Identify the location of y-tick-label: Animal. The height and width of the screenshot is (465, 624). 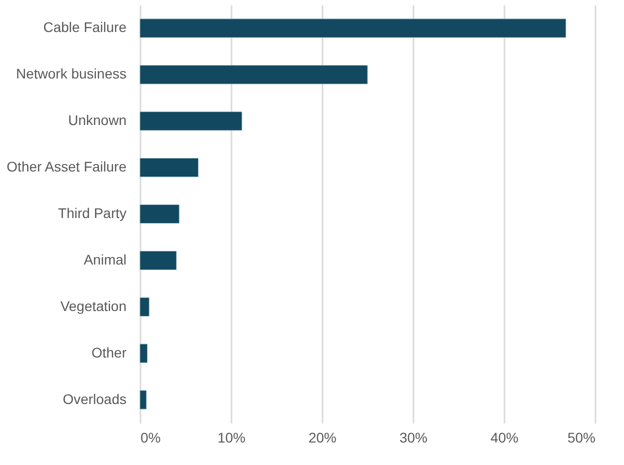
(105, 259).